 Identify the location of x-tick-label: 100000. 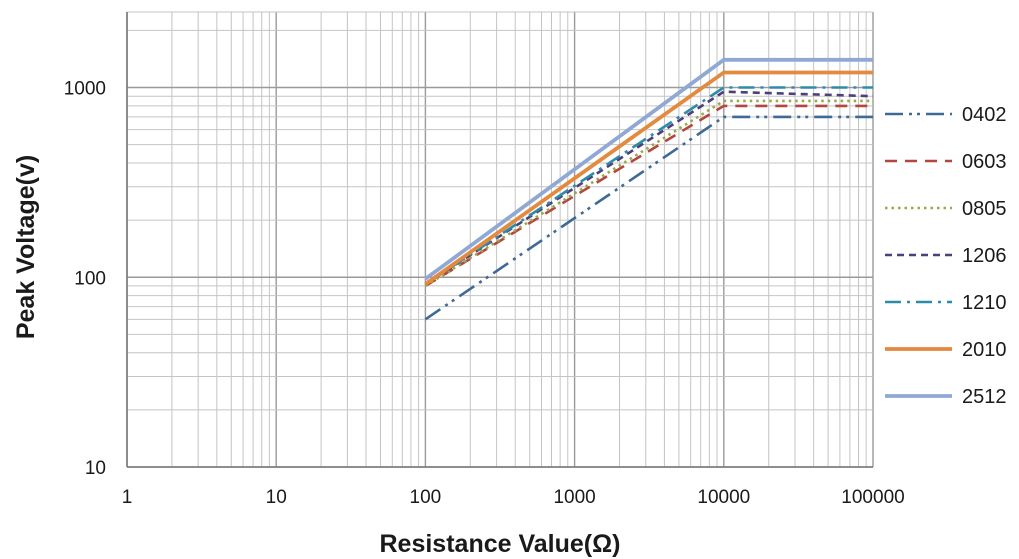
(872, 497).